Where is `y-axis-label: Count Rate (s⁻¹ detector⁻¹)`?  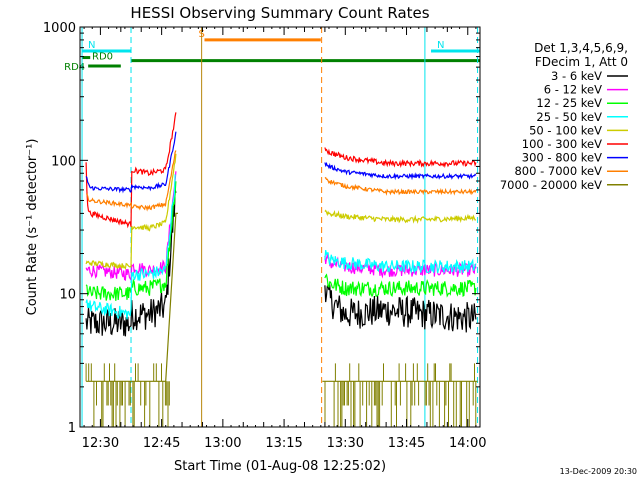 y-axis-label: Count Rate (s⁻¹ detector⁻¹) is located at coordinates (32, 227).